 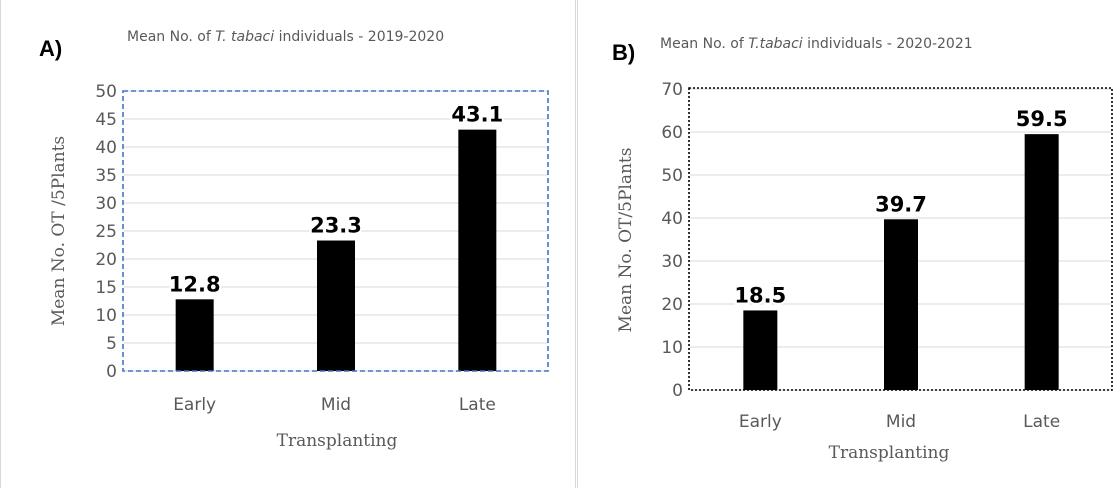 What do you see at coordinates (51, 48) in the screenshot?
I see `panel-label-a: A)` at bounding box center [51, 48].